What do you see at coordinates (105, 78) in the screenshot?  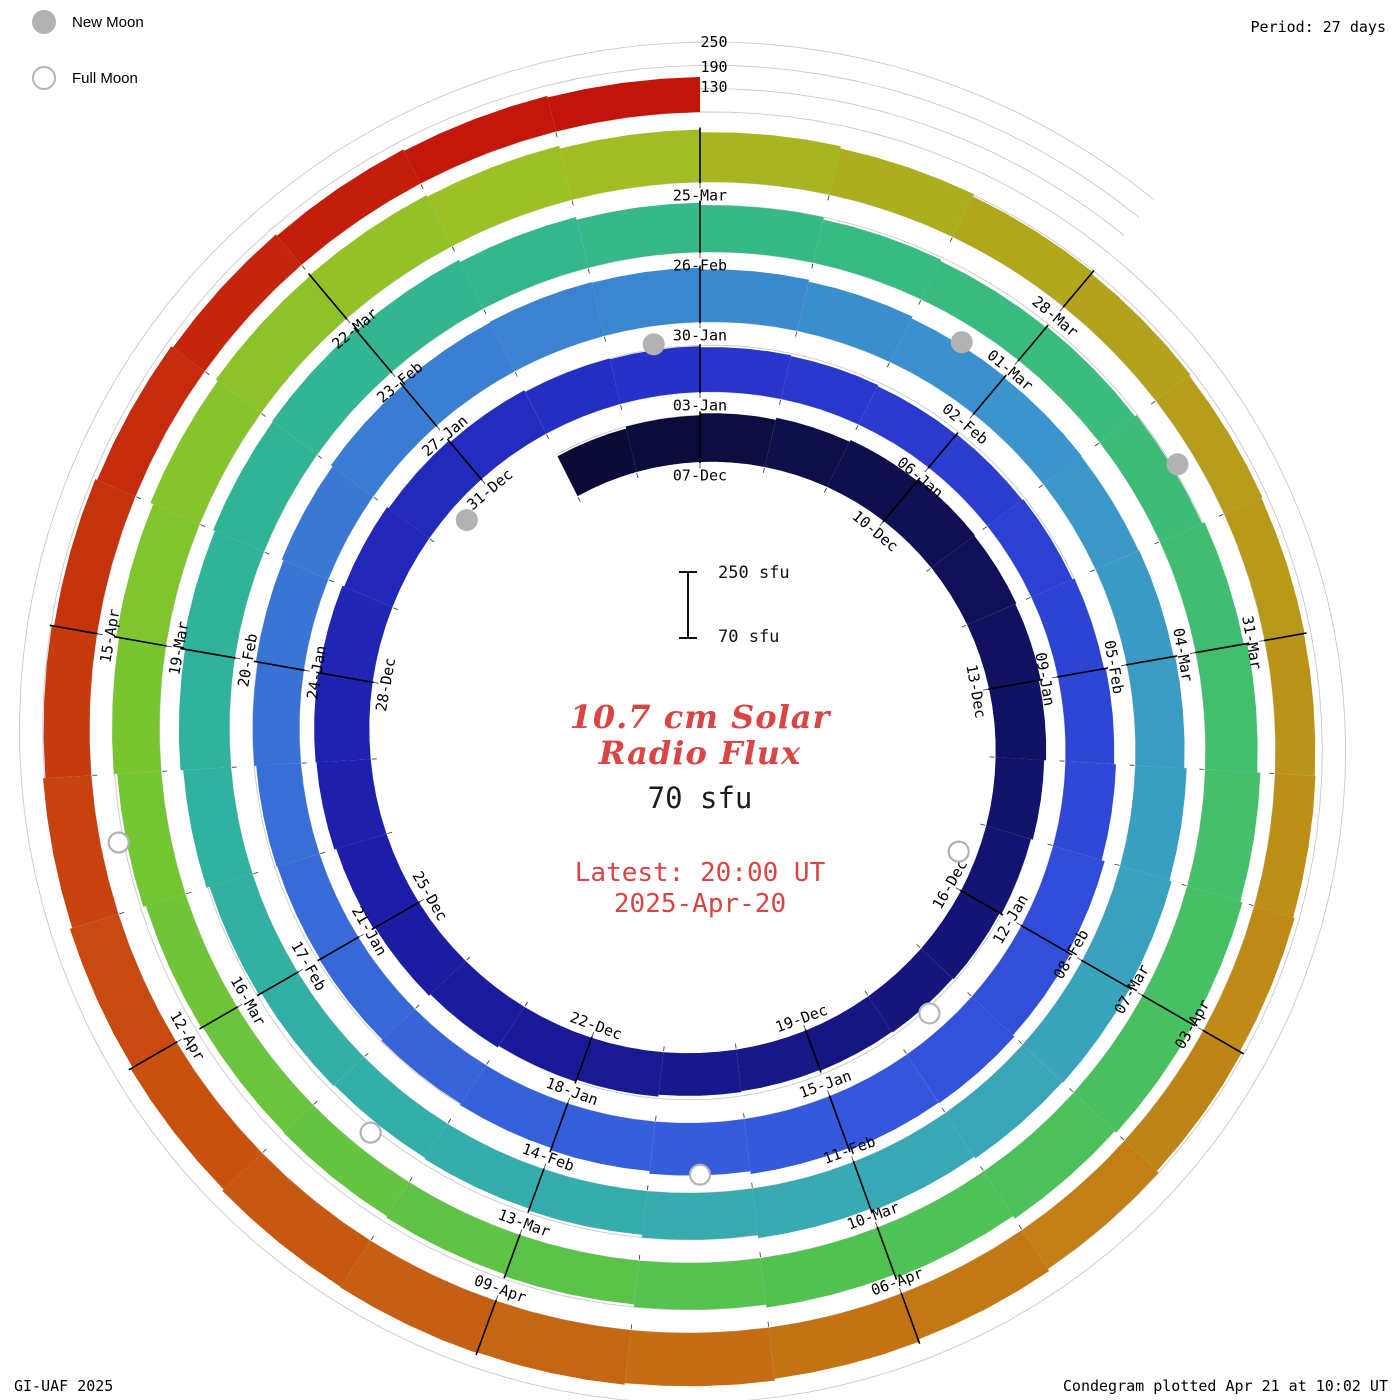 I see `full-moon-label: Full Moon` at bounding box center [105, 78].